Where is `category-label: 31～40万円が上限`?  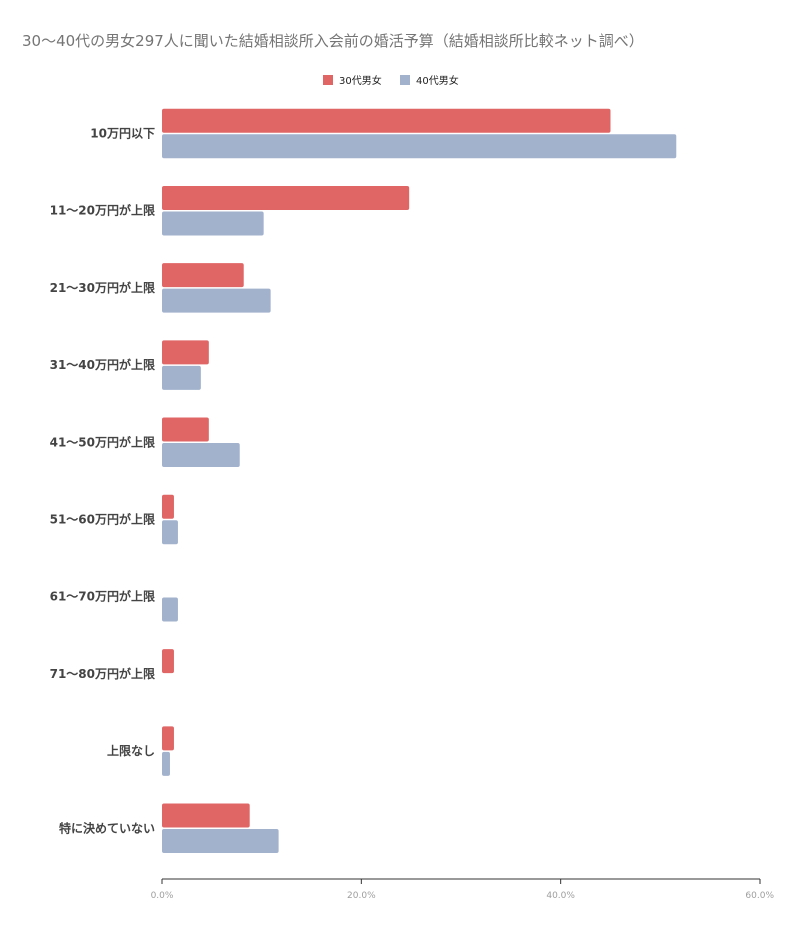 category-label: 31～40万円が上限 is located at coordinates (102, 364).